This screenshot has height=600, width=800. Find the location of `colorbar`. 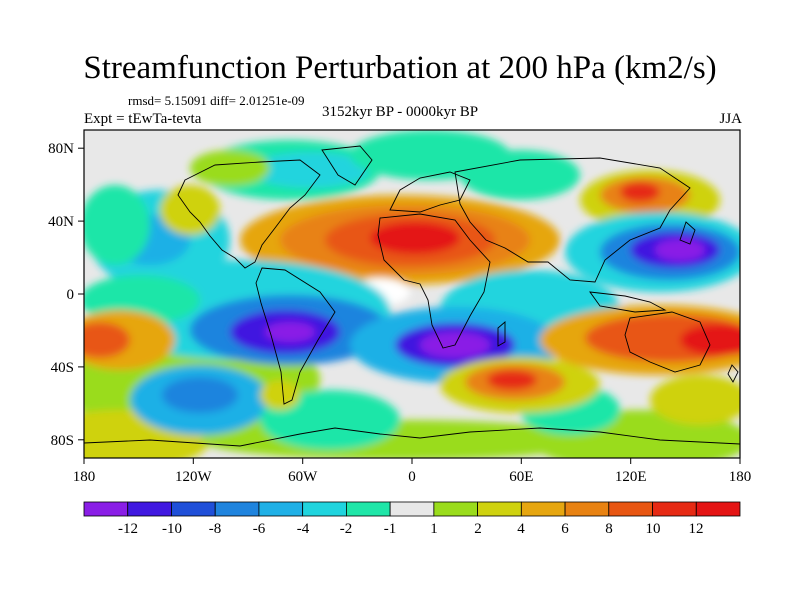

colorbar is located at coordinates (412, 509).